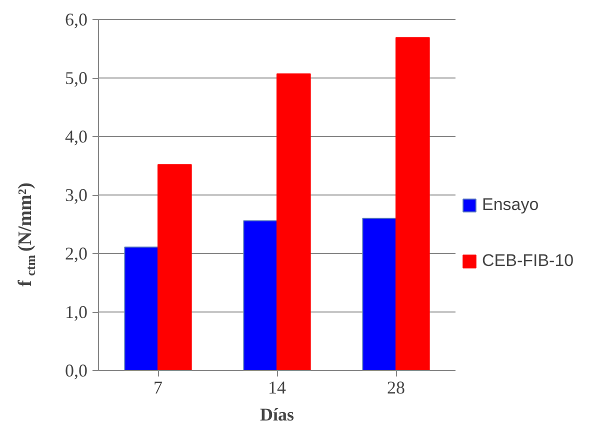 The height and width of the screenshot is (436, 592). What do you see at coordinates (76, 136) in the screenshot?
I see `y-tick-label: 4,0` at bounding box center [76, 136].